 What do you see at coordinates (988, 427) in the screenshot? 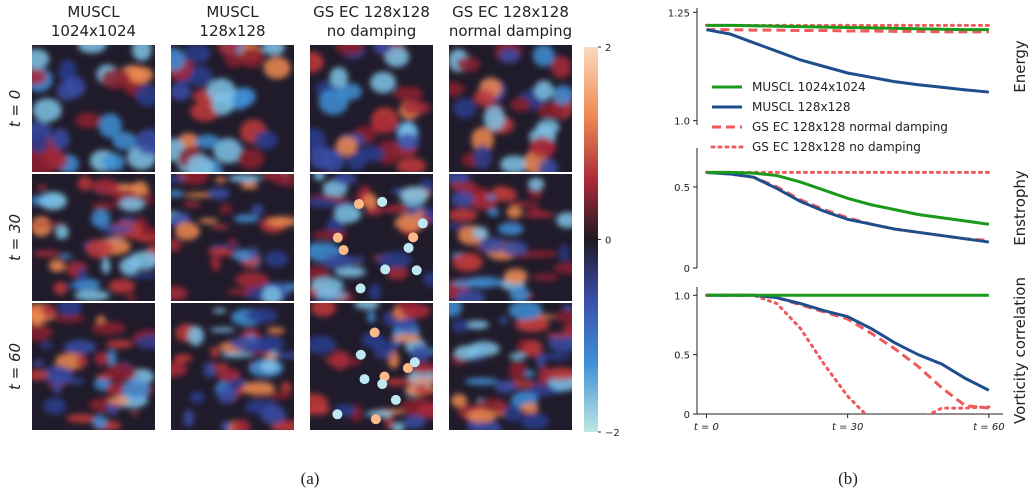
I see `x-tick-label: t = 60` at bounding box center [988, 427].